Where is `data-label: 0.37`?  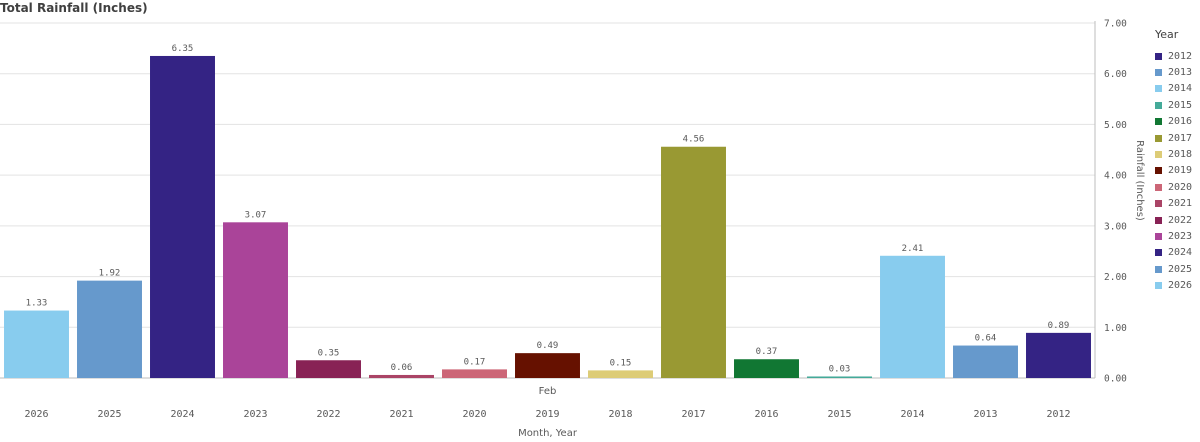
data-label: 0.37 is located at coordinates (767, 352).